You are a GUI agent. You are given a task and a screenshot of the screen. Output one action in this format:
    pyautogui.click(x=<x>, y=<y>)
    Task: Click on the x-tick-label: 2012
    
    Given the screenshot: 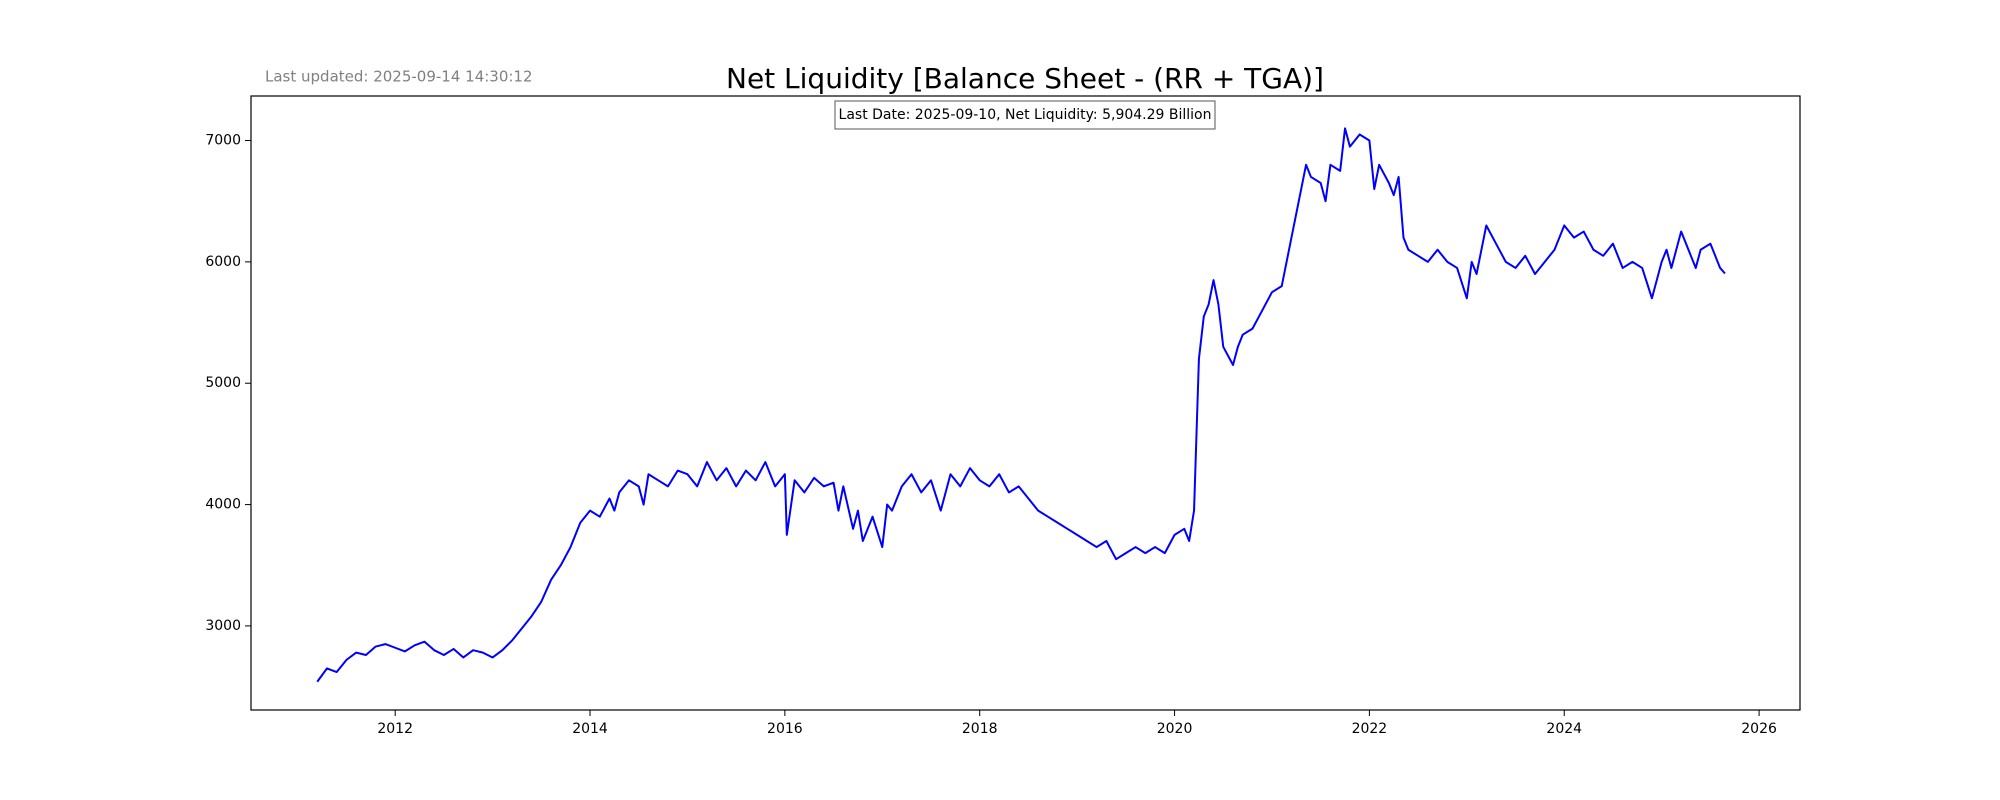 What is the action you would take?
    pyautogui.click(x=395, y=729)
    